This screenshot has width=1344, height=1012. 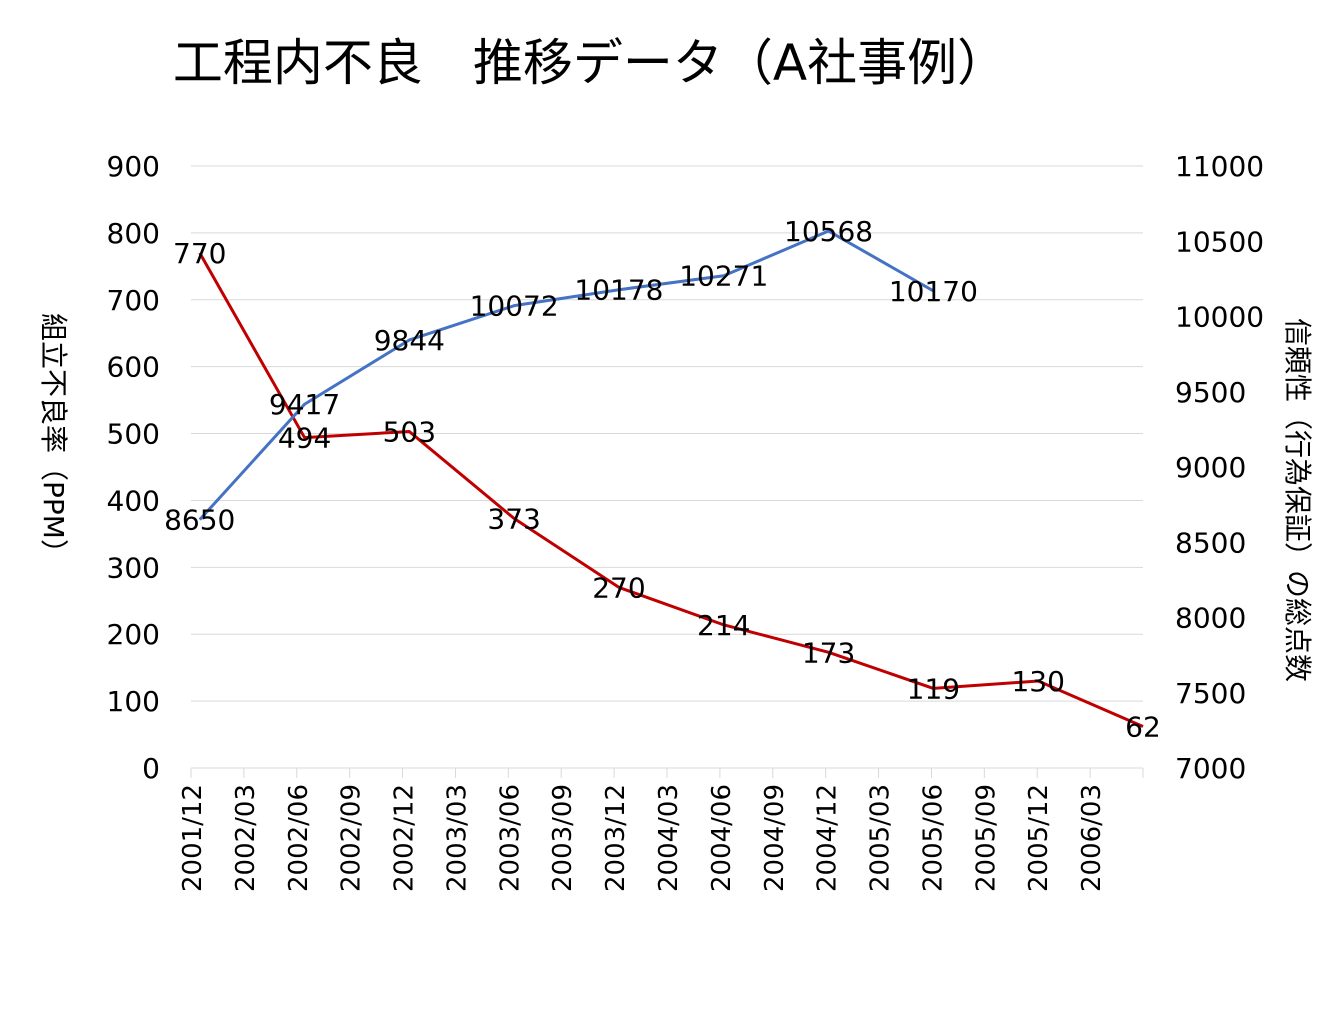 What do you see at coordinates (1210, 693) in the screenshot?
I see `y2-tick-label: 7500` at bounding box center [1210, 693].